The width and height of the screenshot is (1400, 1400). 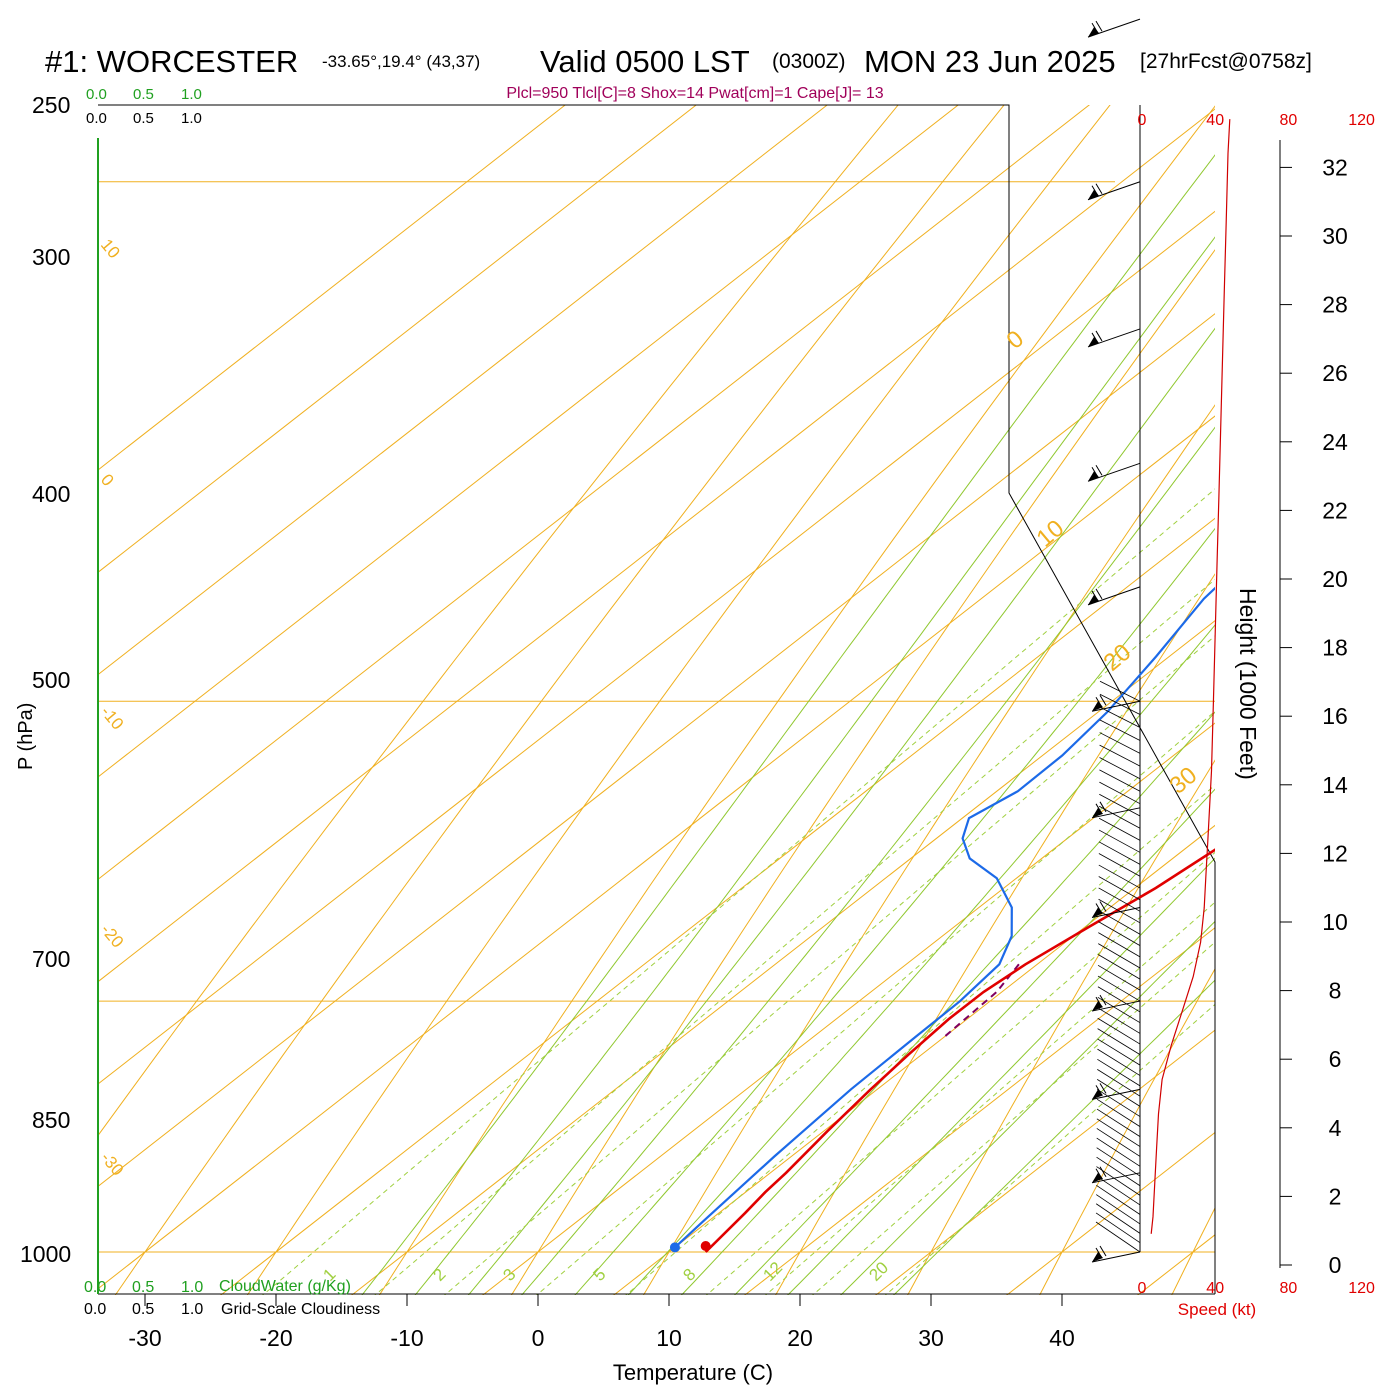 What do you see at coordinates (1289, 120) in the screenshot?
I see `speed-tick-top: 80` at bounding box center [1289, 120].